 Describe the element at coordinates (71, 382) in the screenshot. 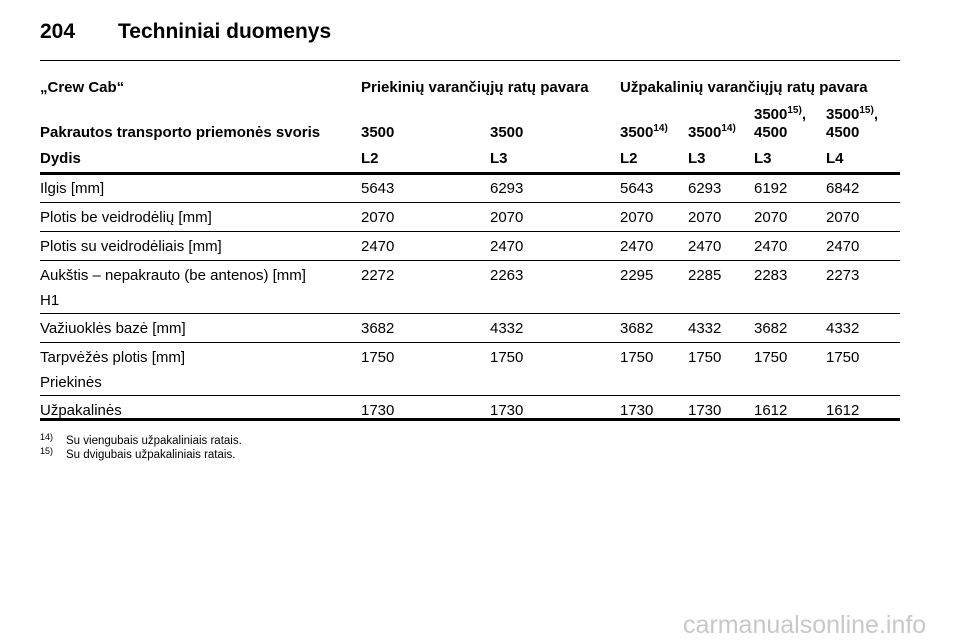

I see `row-label: Priekinės` at that location.